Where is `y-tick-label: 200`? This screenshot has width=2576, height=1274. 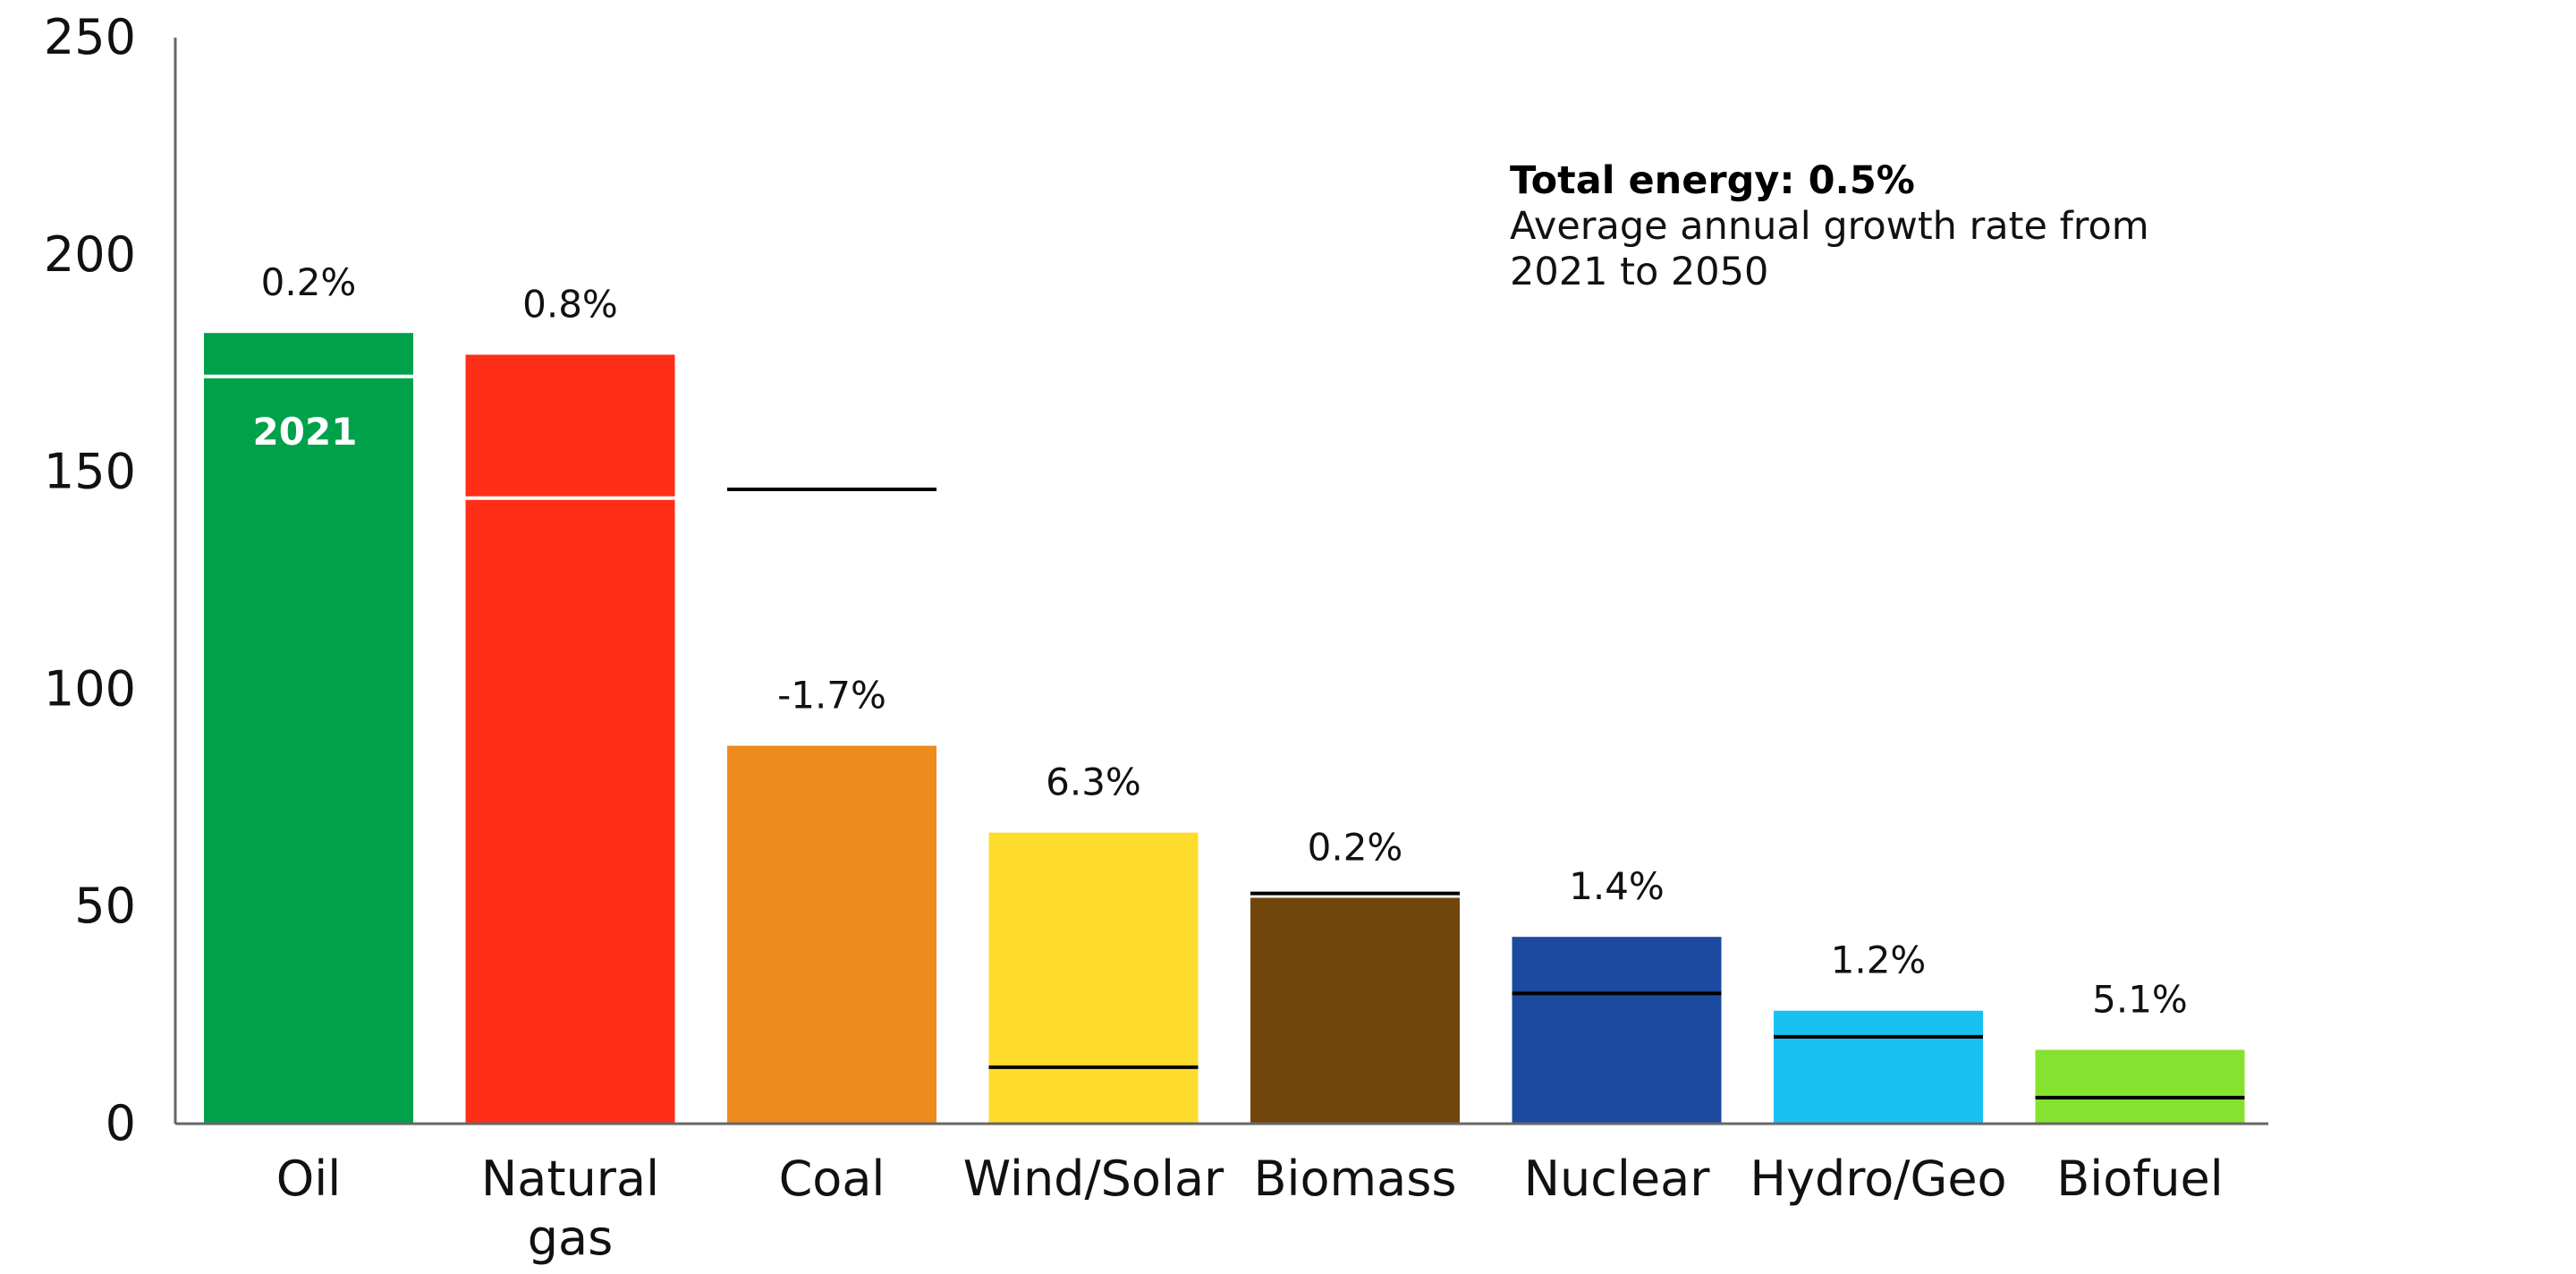 y-tick-label: 200 is located at coordinates (90, 254).